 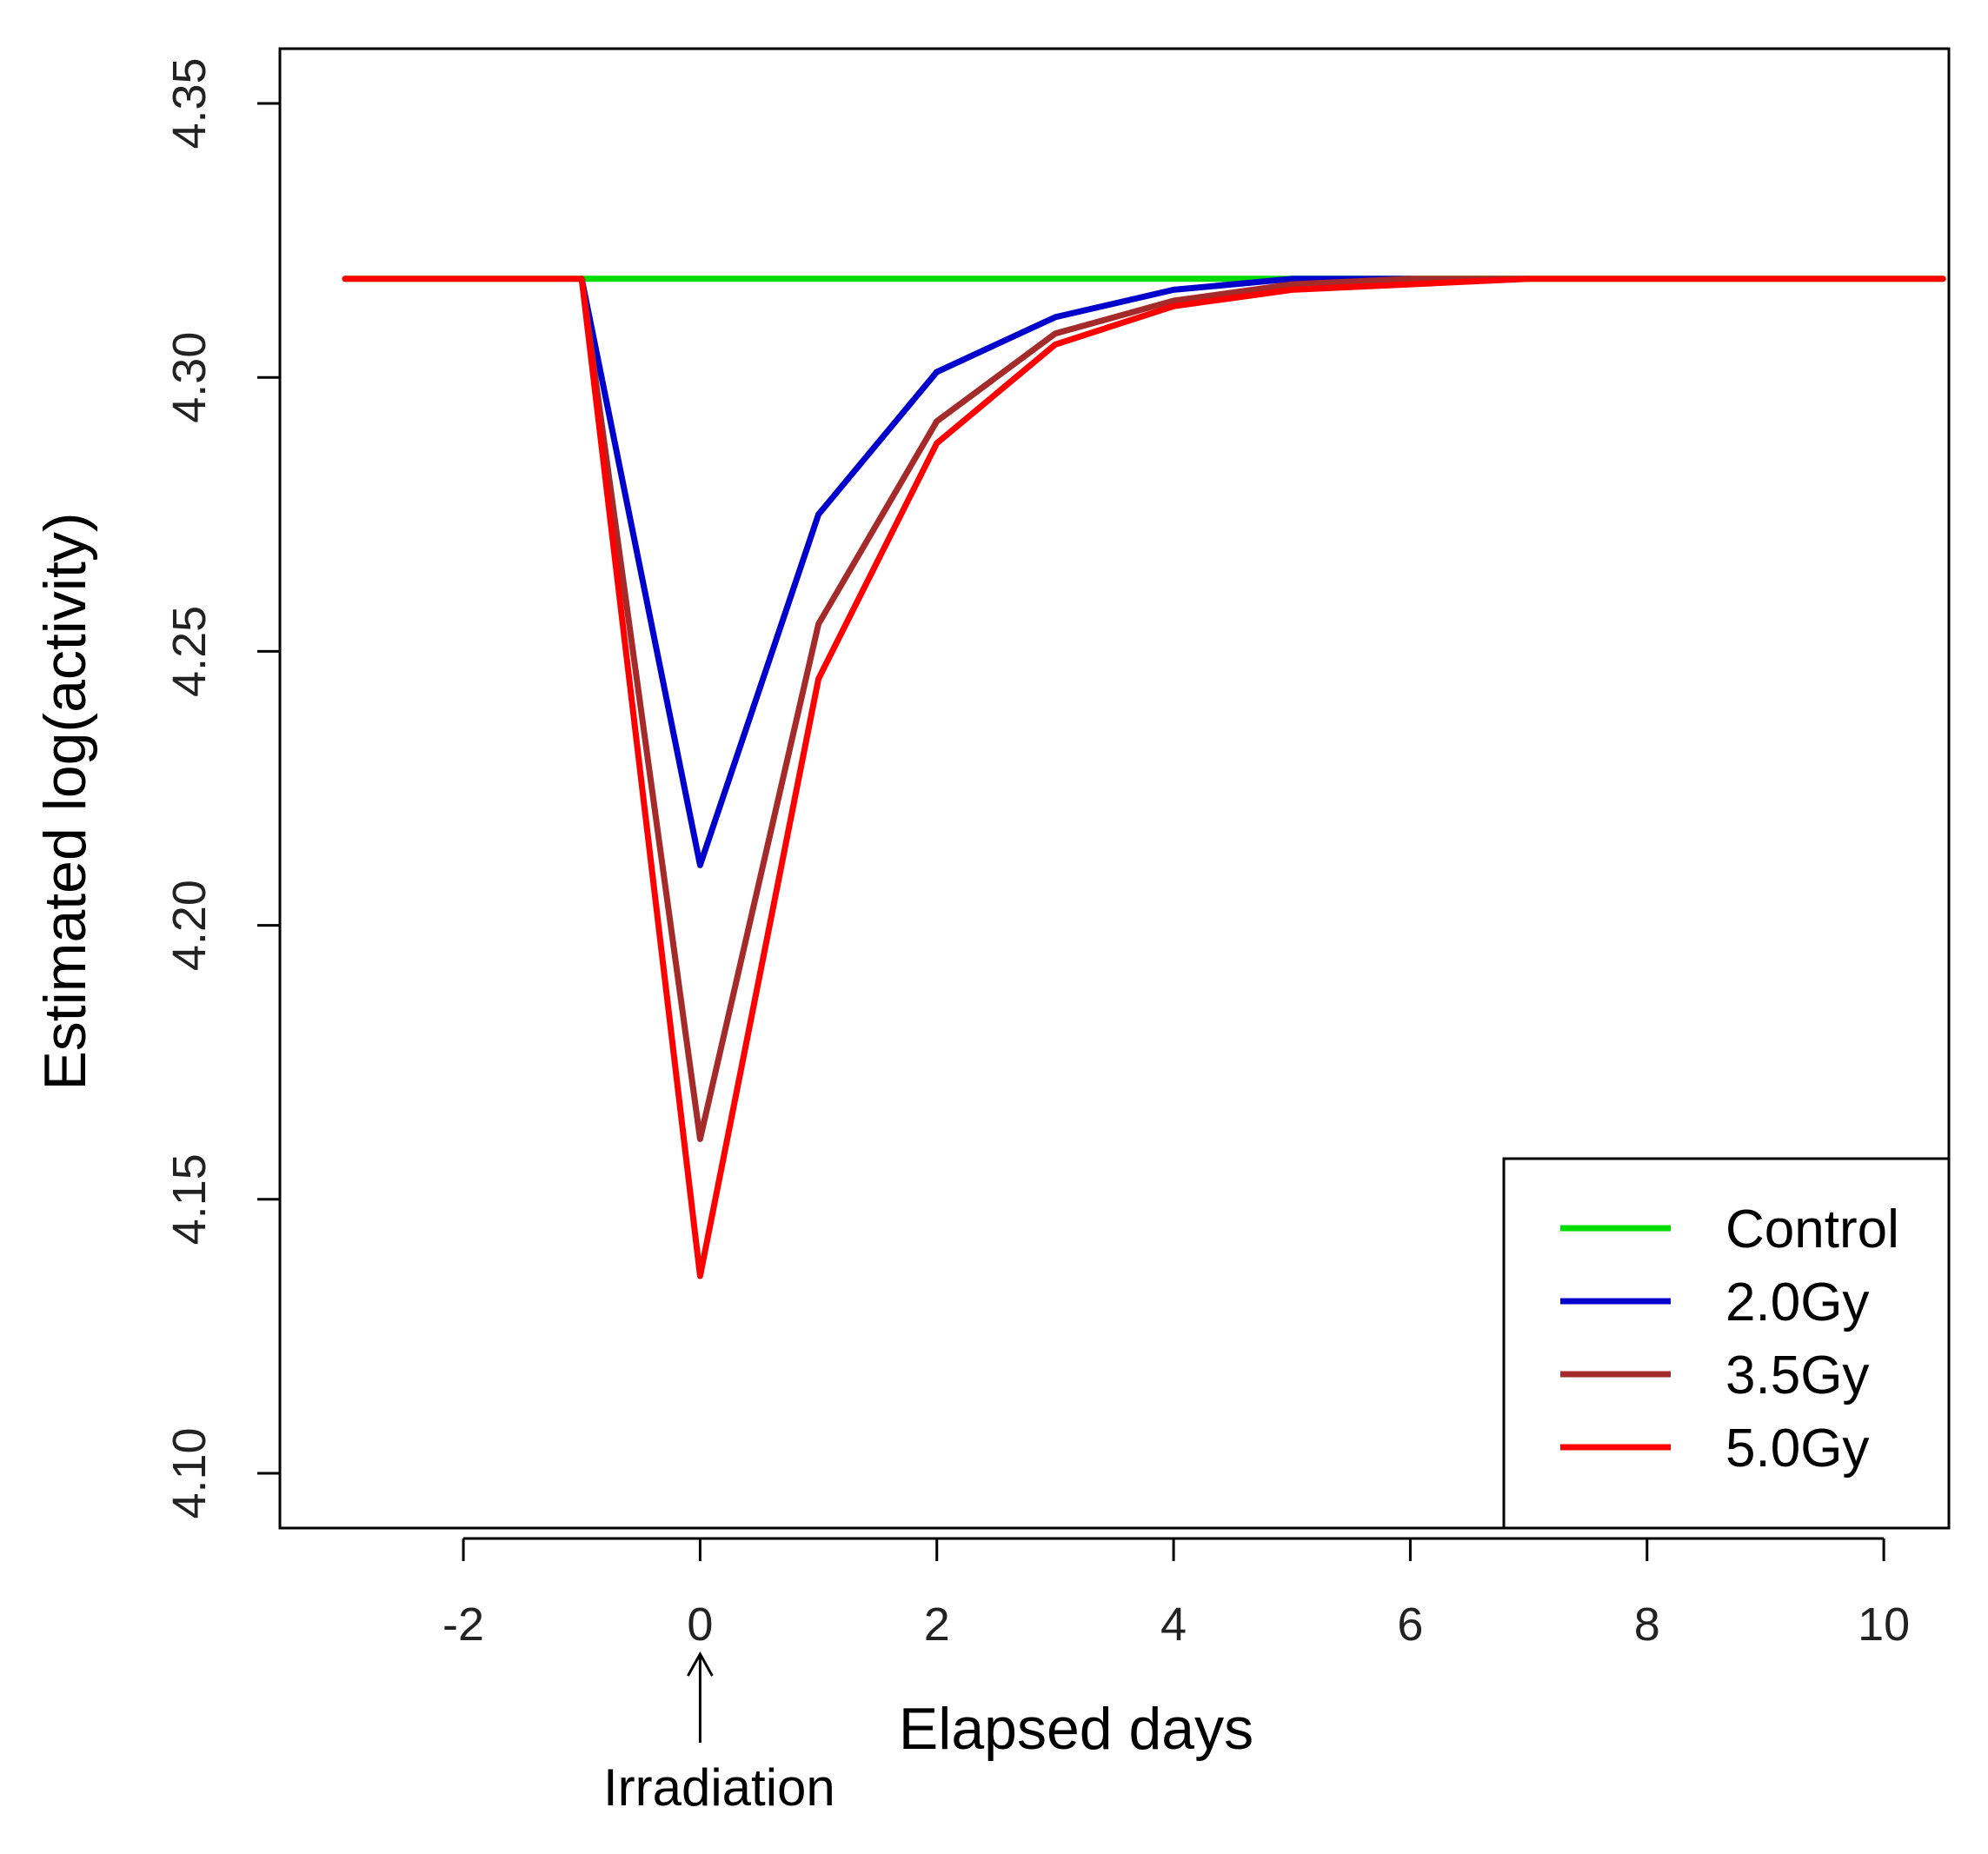 I want to click on y-tick-label: 4.10, so click(x=190, y=1472).